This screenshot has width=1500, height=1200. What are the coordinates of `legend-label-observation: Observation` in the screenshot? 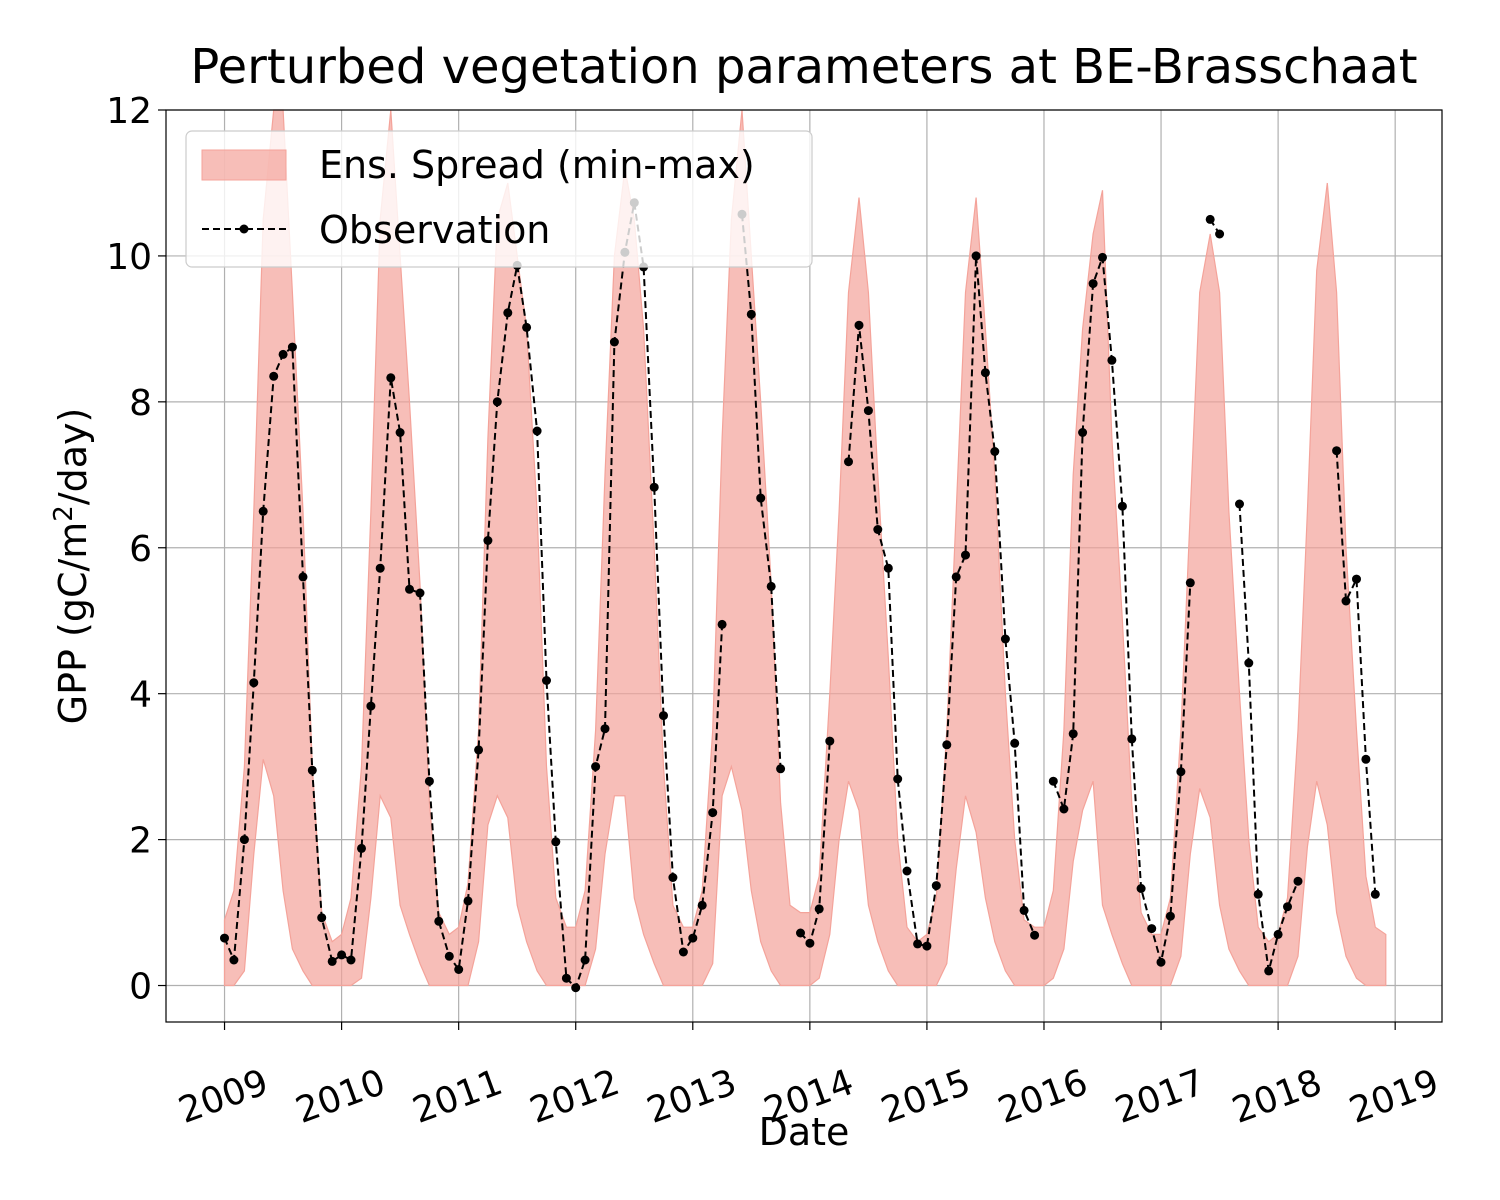 It's located at (434, 230).